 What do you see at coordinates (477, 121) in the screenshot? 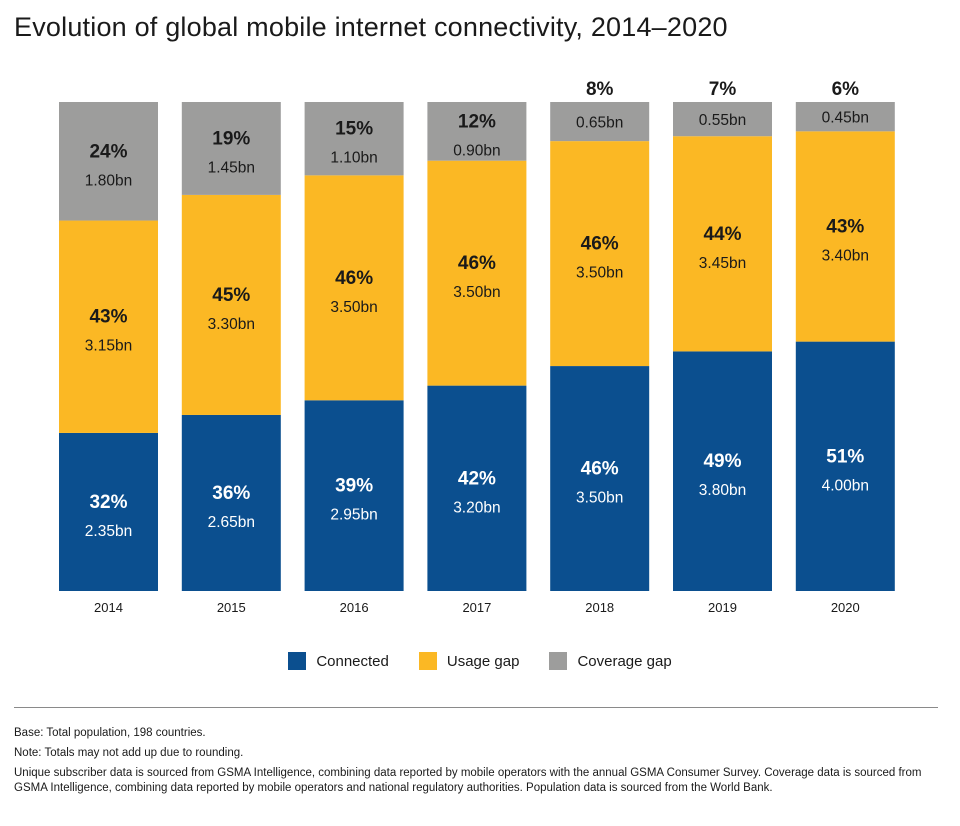
I see `label-coverage-gap-value-2017: 12%` at bounding box center [477, 121].